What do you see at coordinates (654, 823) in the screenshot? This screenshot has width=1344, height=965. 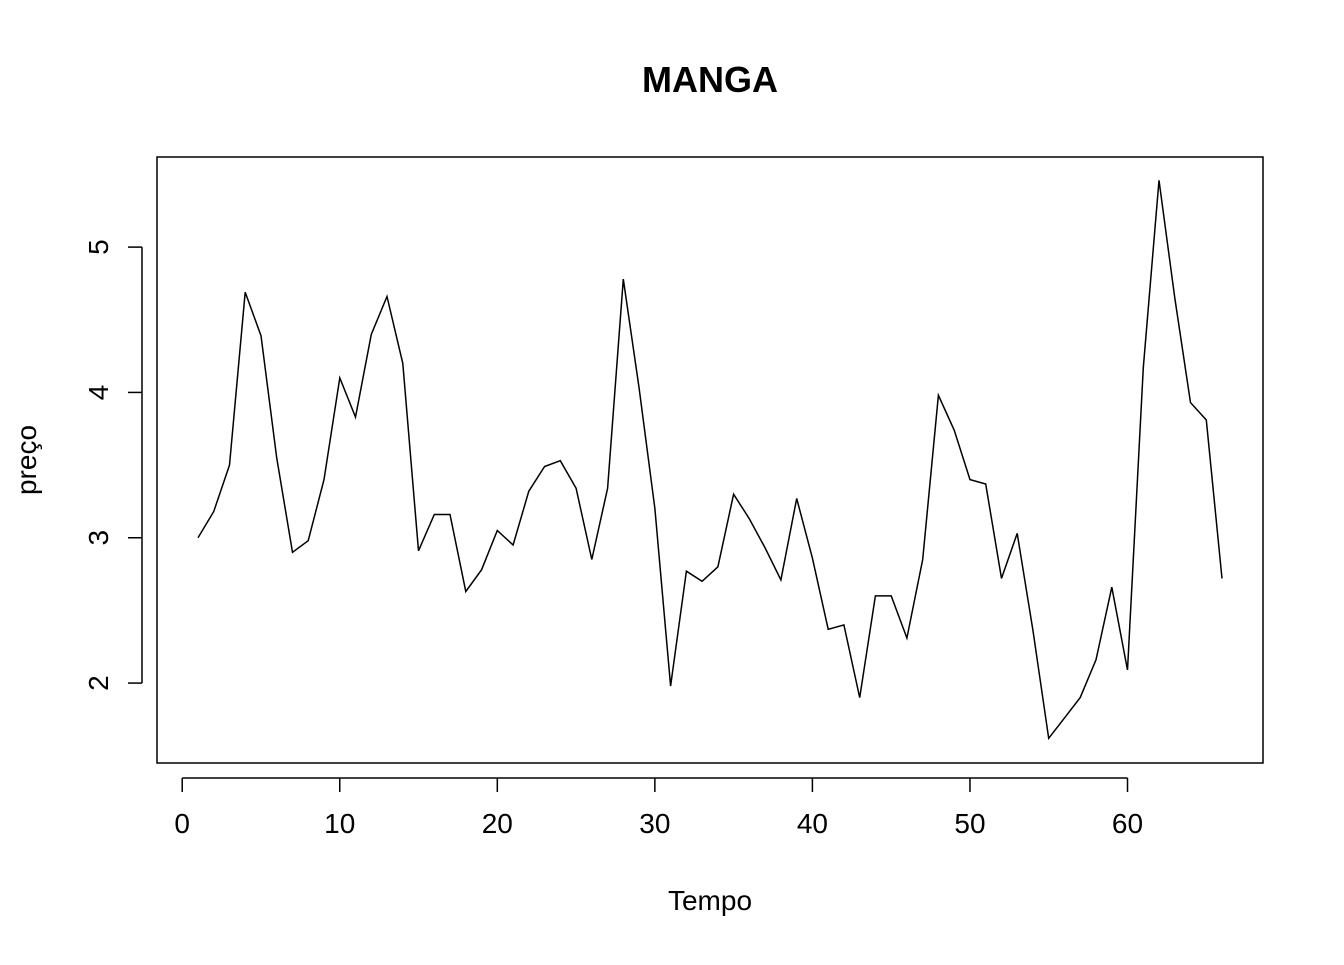 I see `x-tick-label: 30` at bounding box center [654, 823].